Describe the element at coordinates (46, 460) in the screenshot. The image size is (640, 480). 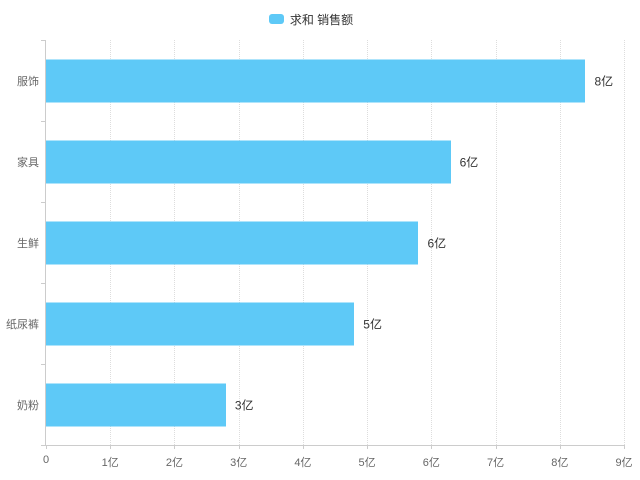
I see `x-tick-label: 0` at that location.